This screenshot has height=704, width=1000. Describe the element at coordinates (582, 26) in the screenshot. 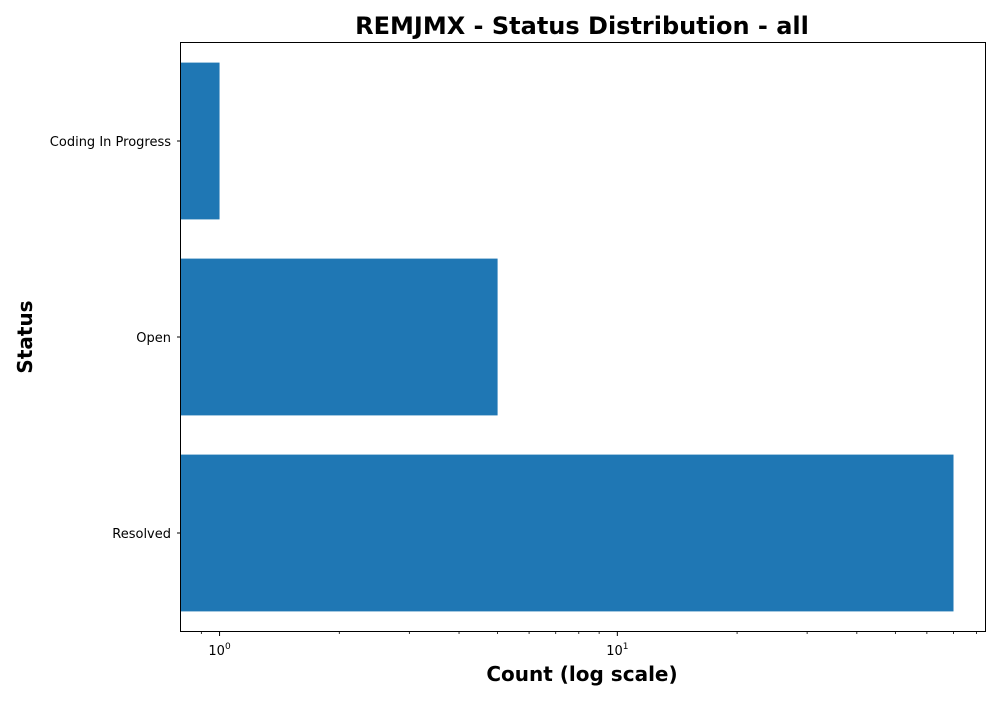

I see `chart-title: REMJMX - Status Distribution - all` at that location.